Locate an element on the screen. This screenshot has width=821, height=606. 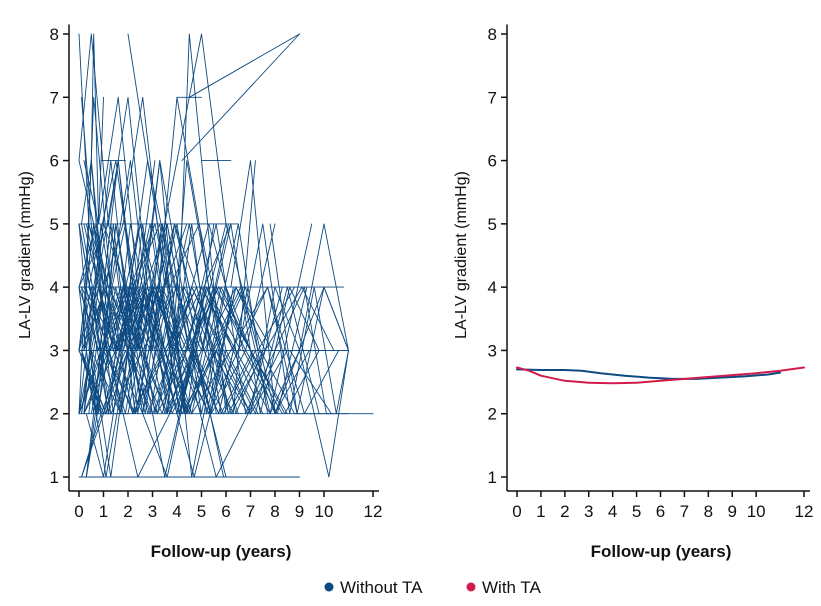
right-x-tick-label: 5 is located at coordinates (636, 511).